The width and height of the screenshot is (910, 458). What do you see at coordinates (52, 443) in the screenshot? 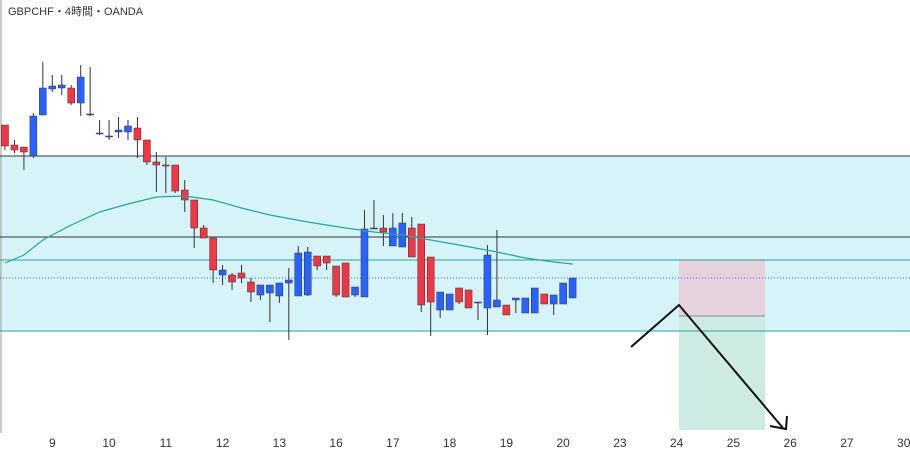
I see `x-tick-label: 9` at bounding box center [52, 443].